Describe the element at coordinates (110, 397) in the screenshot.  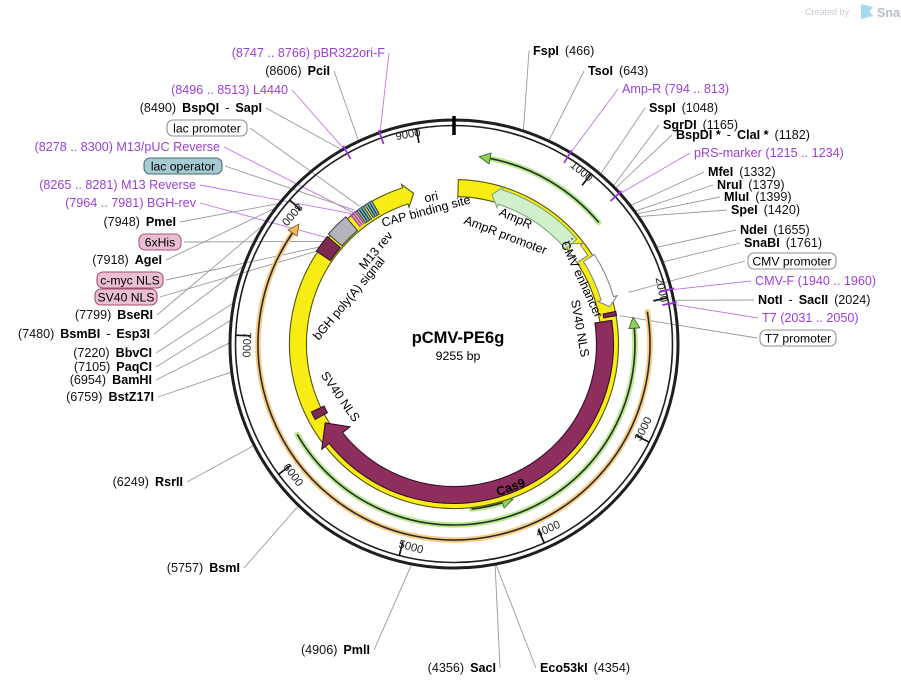
I see `site-label-bstz17i: (6759) BstZ17I` at that location.